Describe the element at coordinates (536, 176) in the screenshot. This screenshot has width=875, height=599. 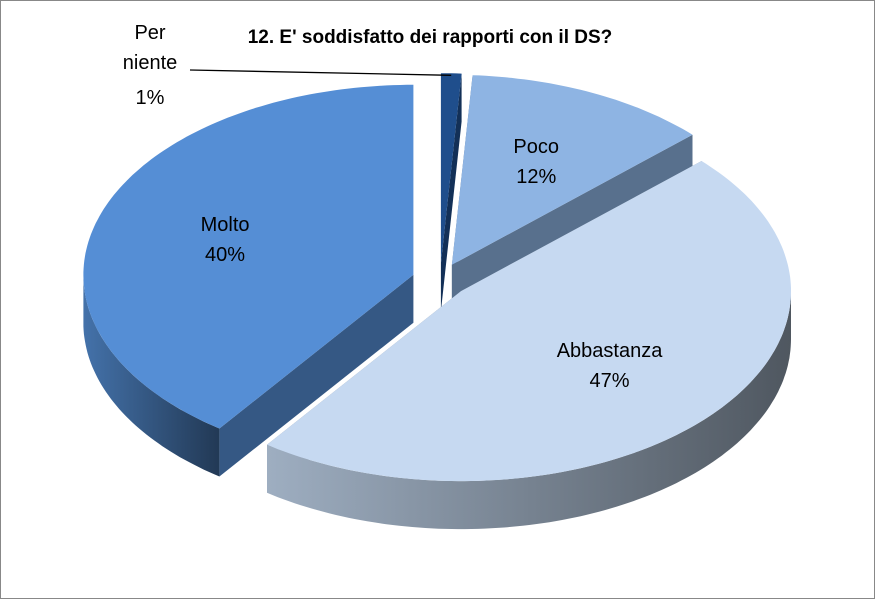
I see `slice-value-label: 12%` at that location.